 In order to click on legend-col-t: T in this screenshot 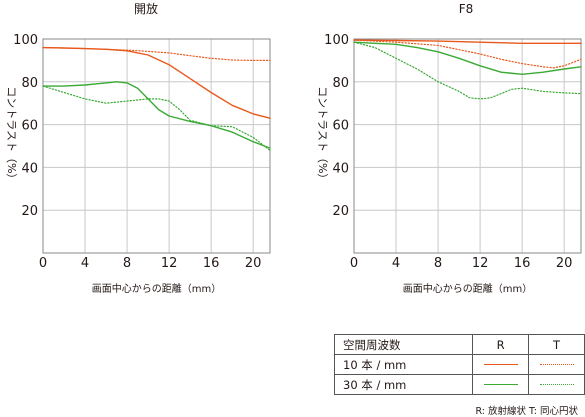, I will do `click(556, 344)`.